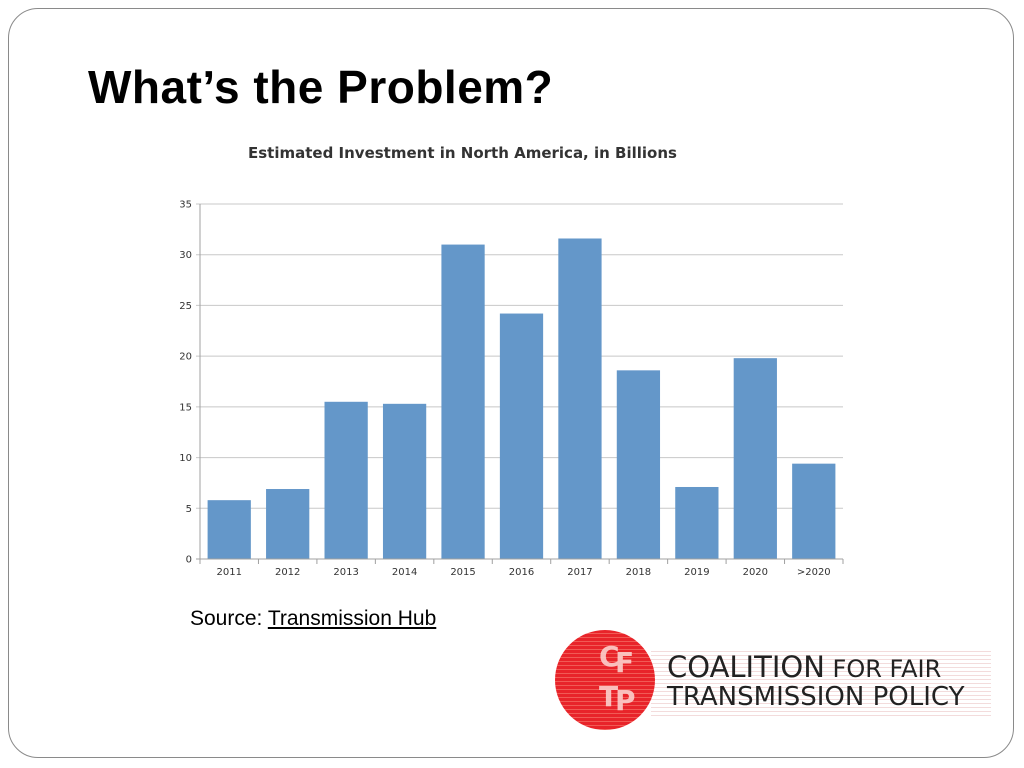 The image size is (1024, 768). What do you see at coordinates (185, 205) in the screenshot?
I see `y-tick-label: 35` at bounding box center [185, 205].